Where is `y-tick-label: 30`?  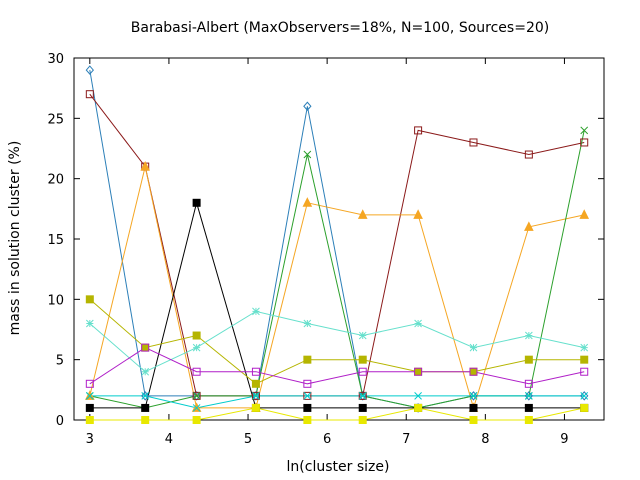
y-tick-label: 30 is located at coordinates (55, 59).